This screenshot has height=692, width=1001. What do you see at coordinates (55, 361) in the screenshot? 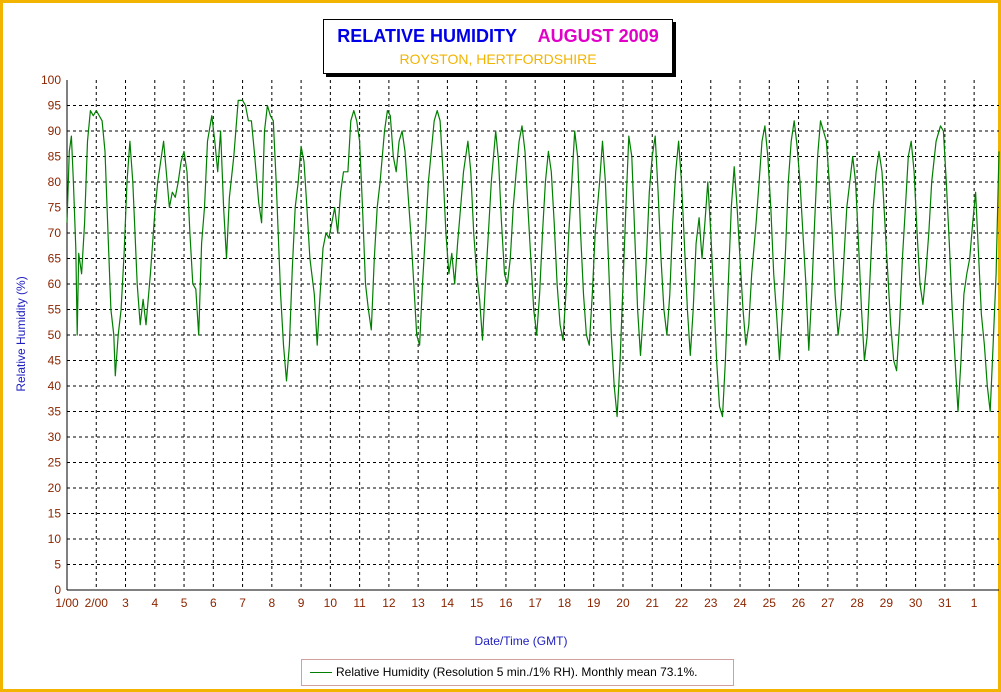
I see `y-tick-label: 45` at bounding box center [55, 361].